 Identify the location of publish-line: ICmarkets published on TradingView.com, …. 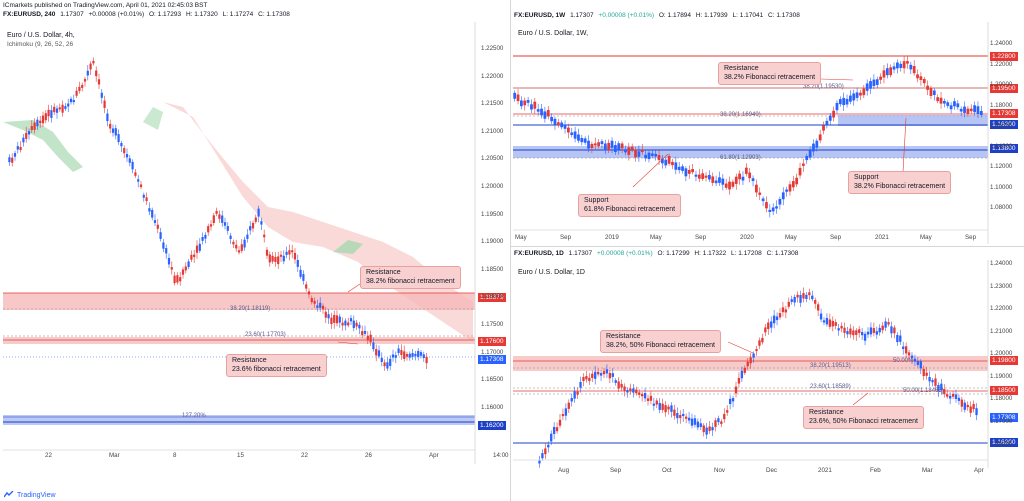
(105, 5).